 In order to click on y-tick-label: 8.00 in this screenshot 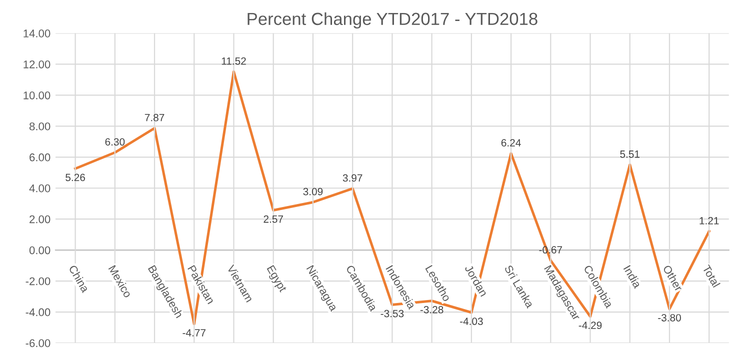, I will do `click(40, 126)`.